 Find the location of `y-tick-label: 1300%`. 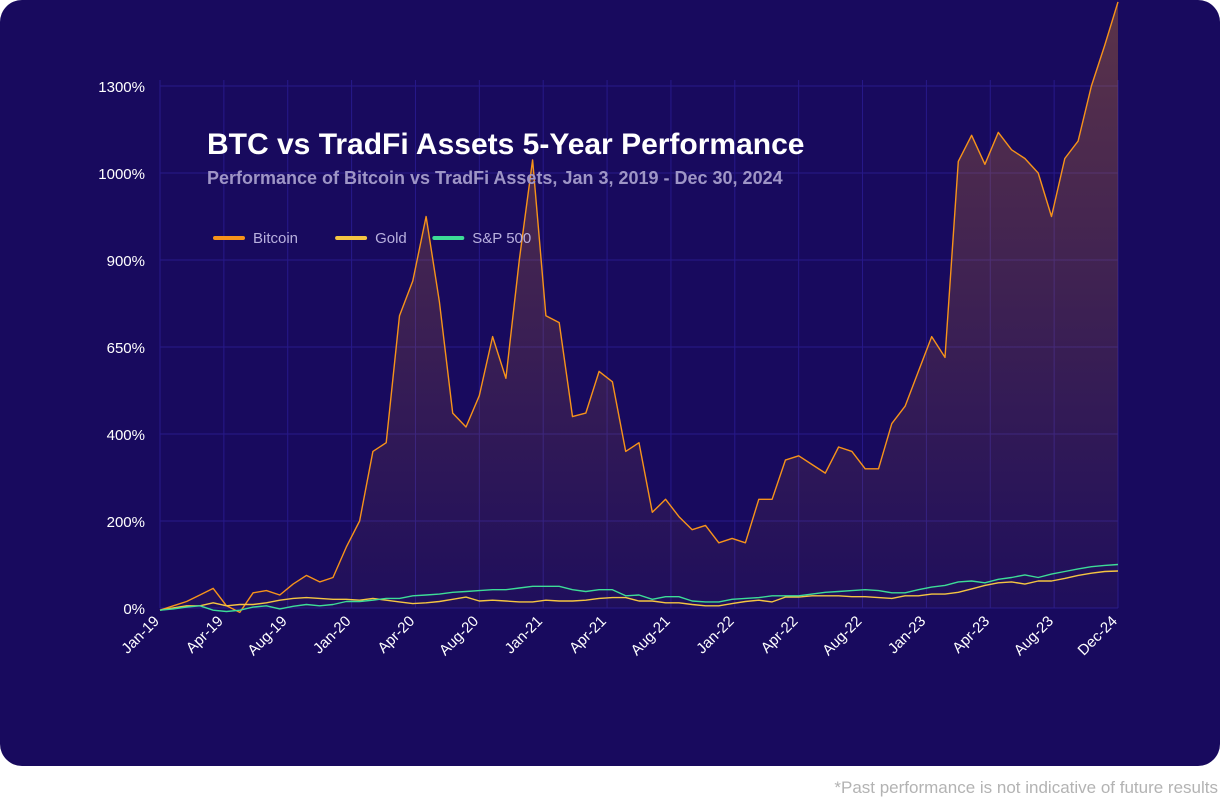

y-tick-label: 1300% is located at coordinates (121, 87).